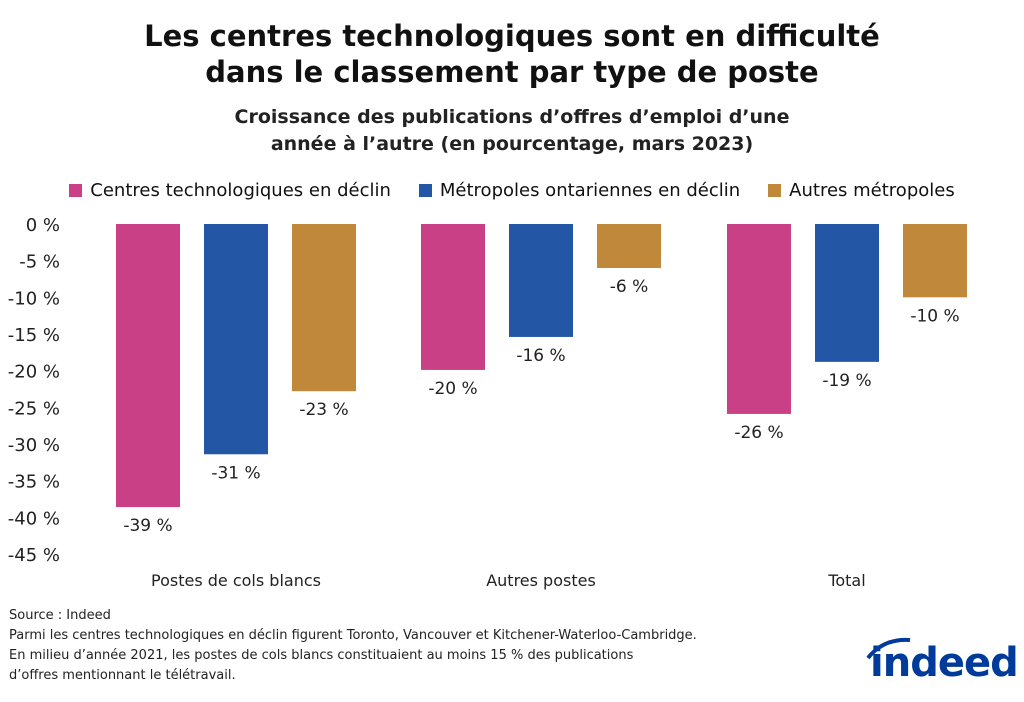 The height and width of the screenshot is (702, 1024). I want to click on y-tick-label: -40 %, so click(34, 518).